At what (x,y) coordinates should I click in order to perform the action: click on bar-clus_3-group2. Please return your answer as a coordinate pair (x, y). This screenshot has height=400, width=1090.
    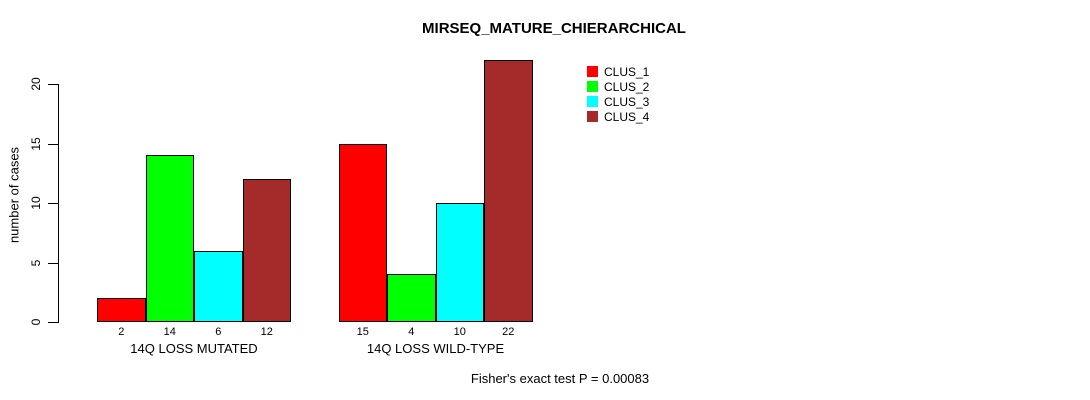
    Looking at the image, I should click on (459, 262).